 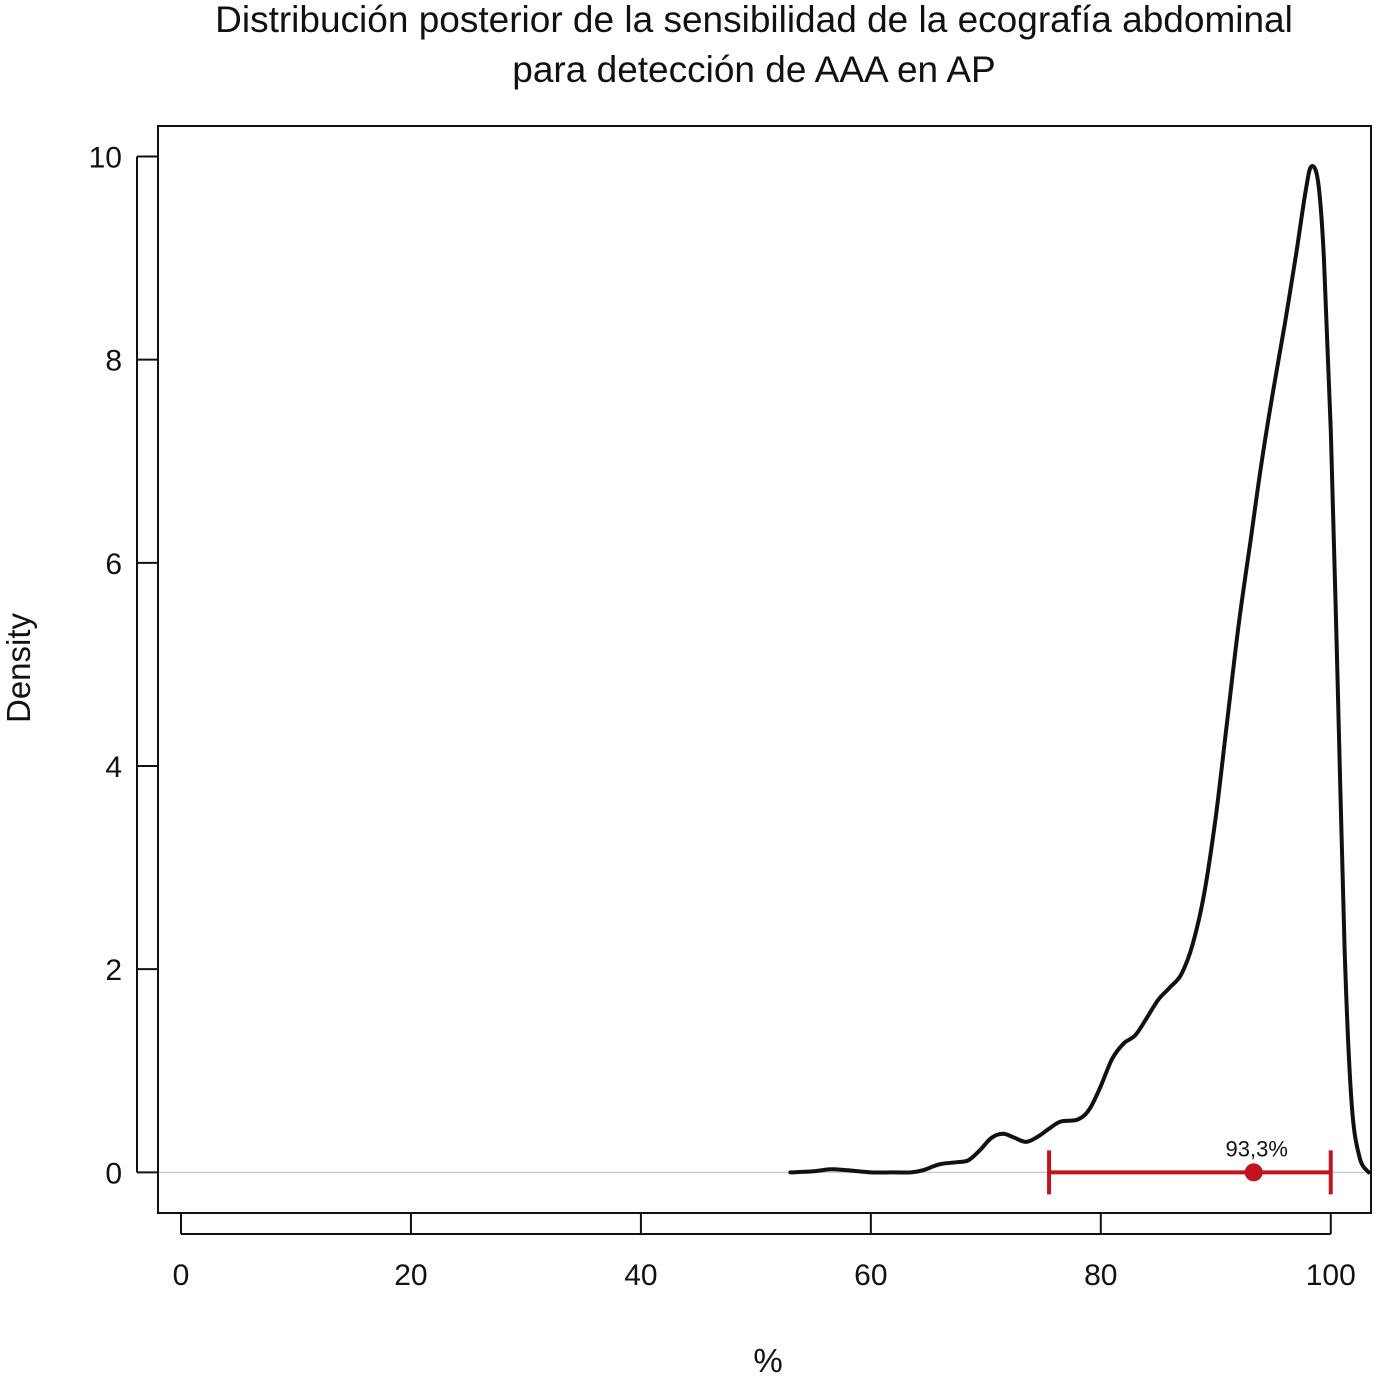 I want to click on x-axis-title: %, so click(x=767, y=1360).